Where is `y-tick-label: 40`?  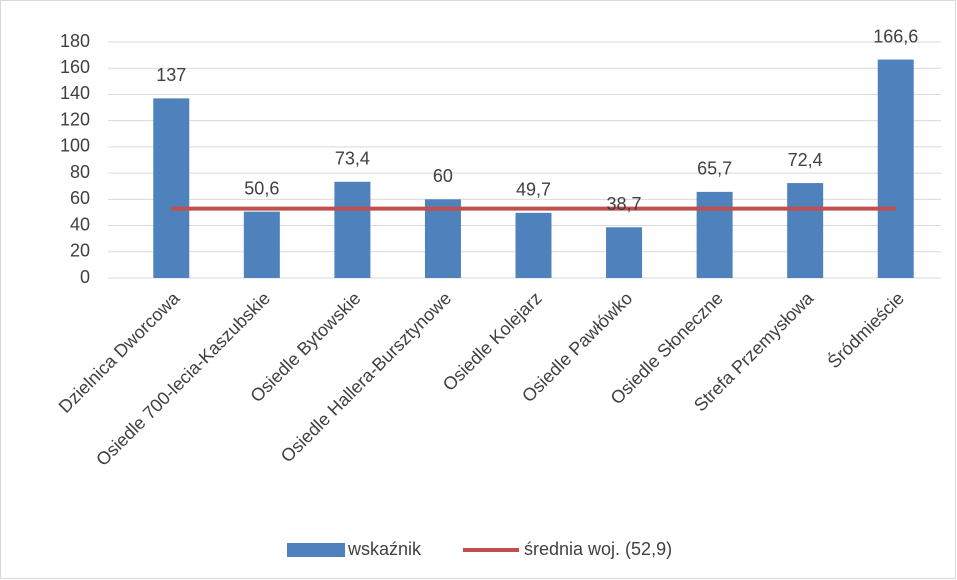 y-tick-label: 40 is located at coordinates (80, 224).